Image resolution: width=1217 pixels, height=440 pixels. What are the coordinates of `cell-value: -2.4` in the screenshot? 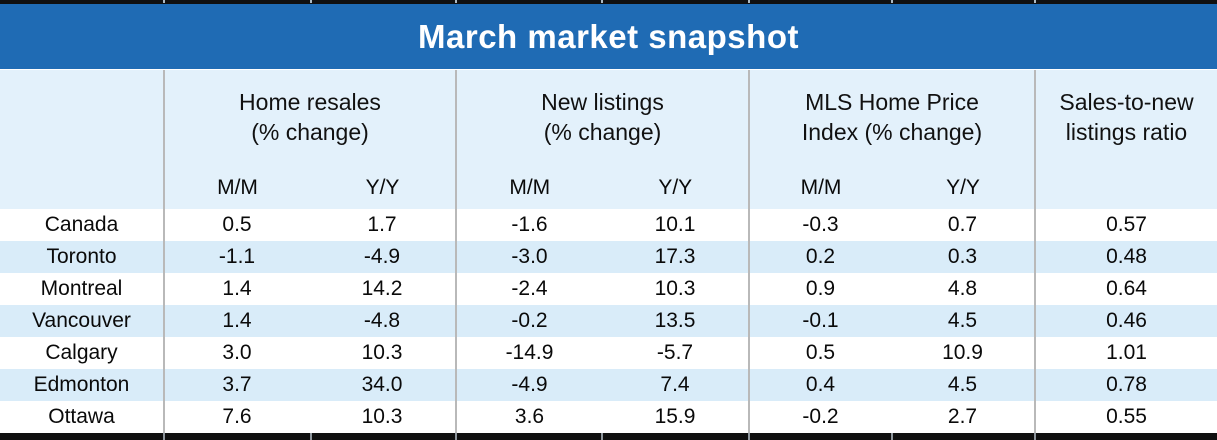 It's located at (528, 289).